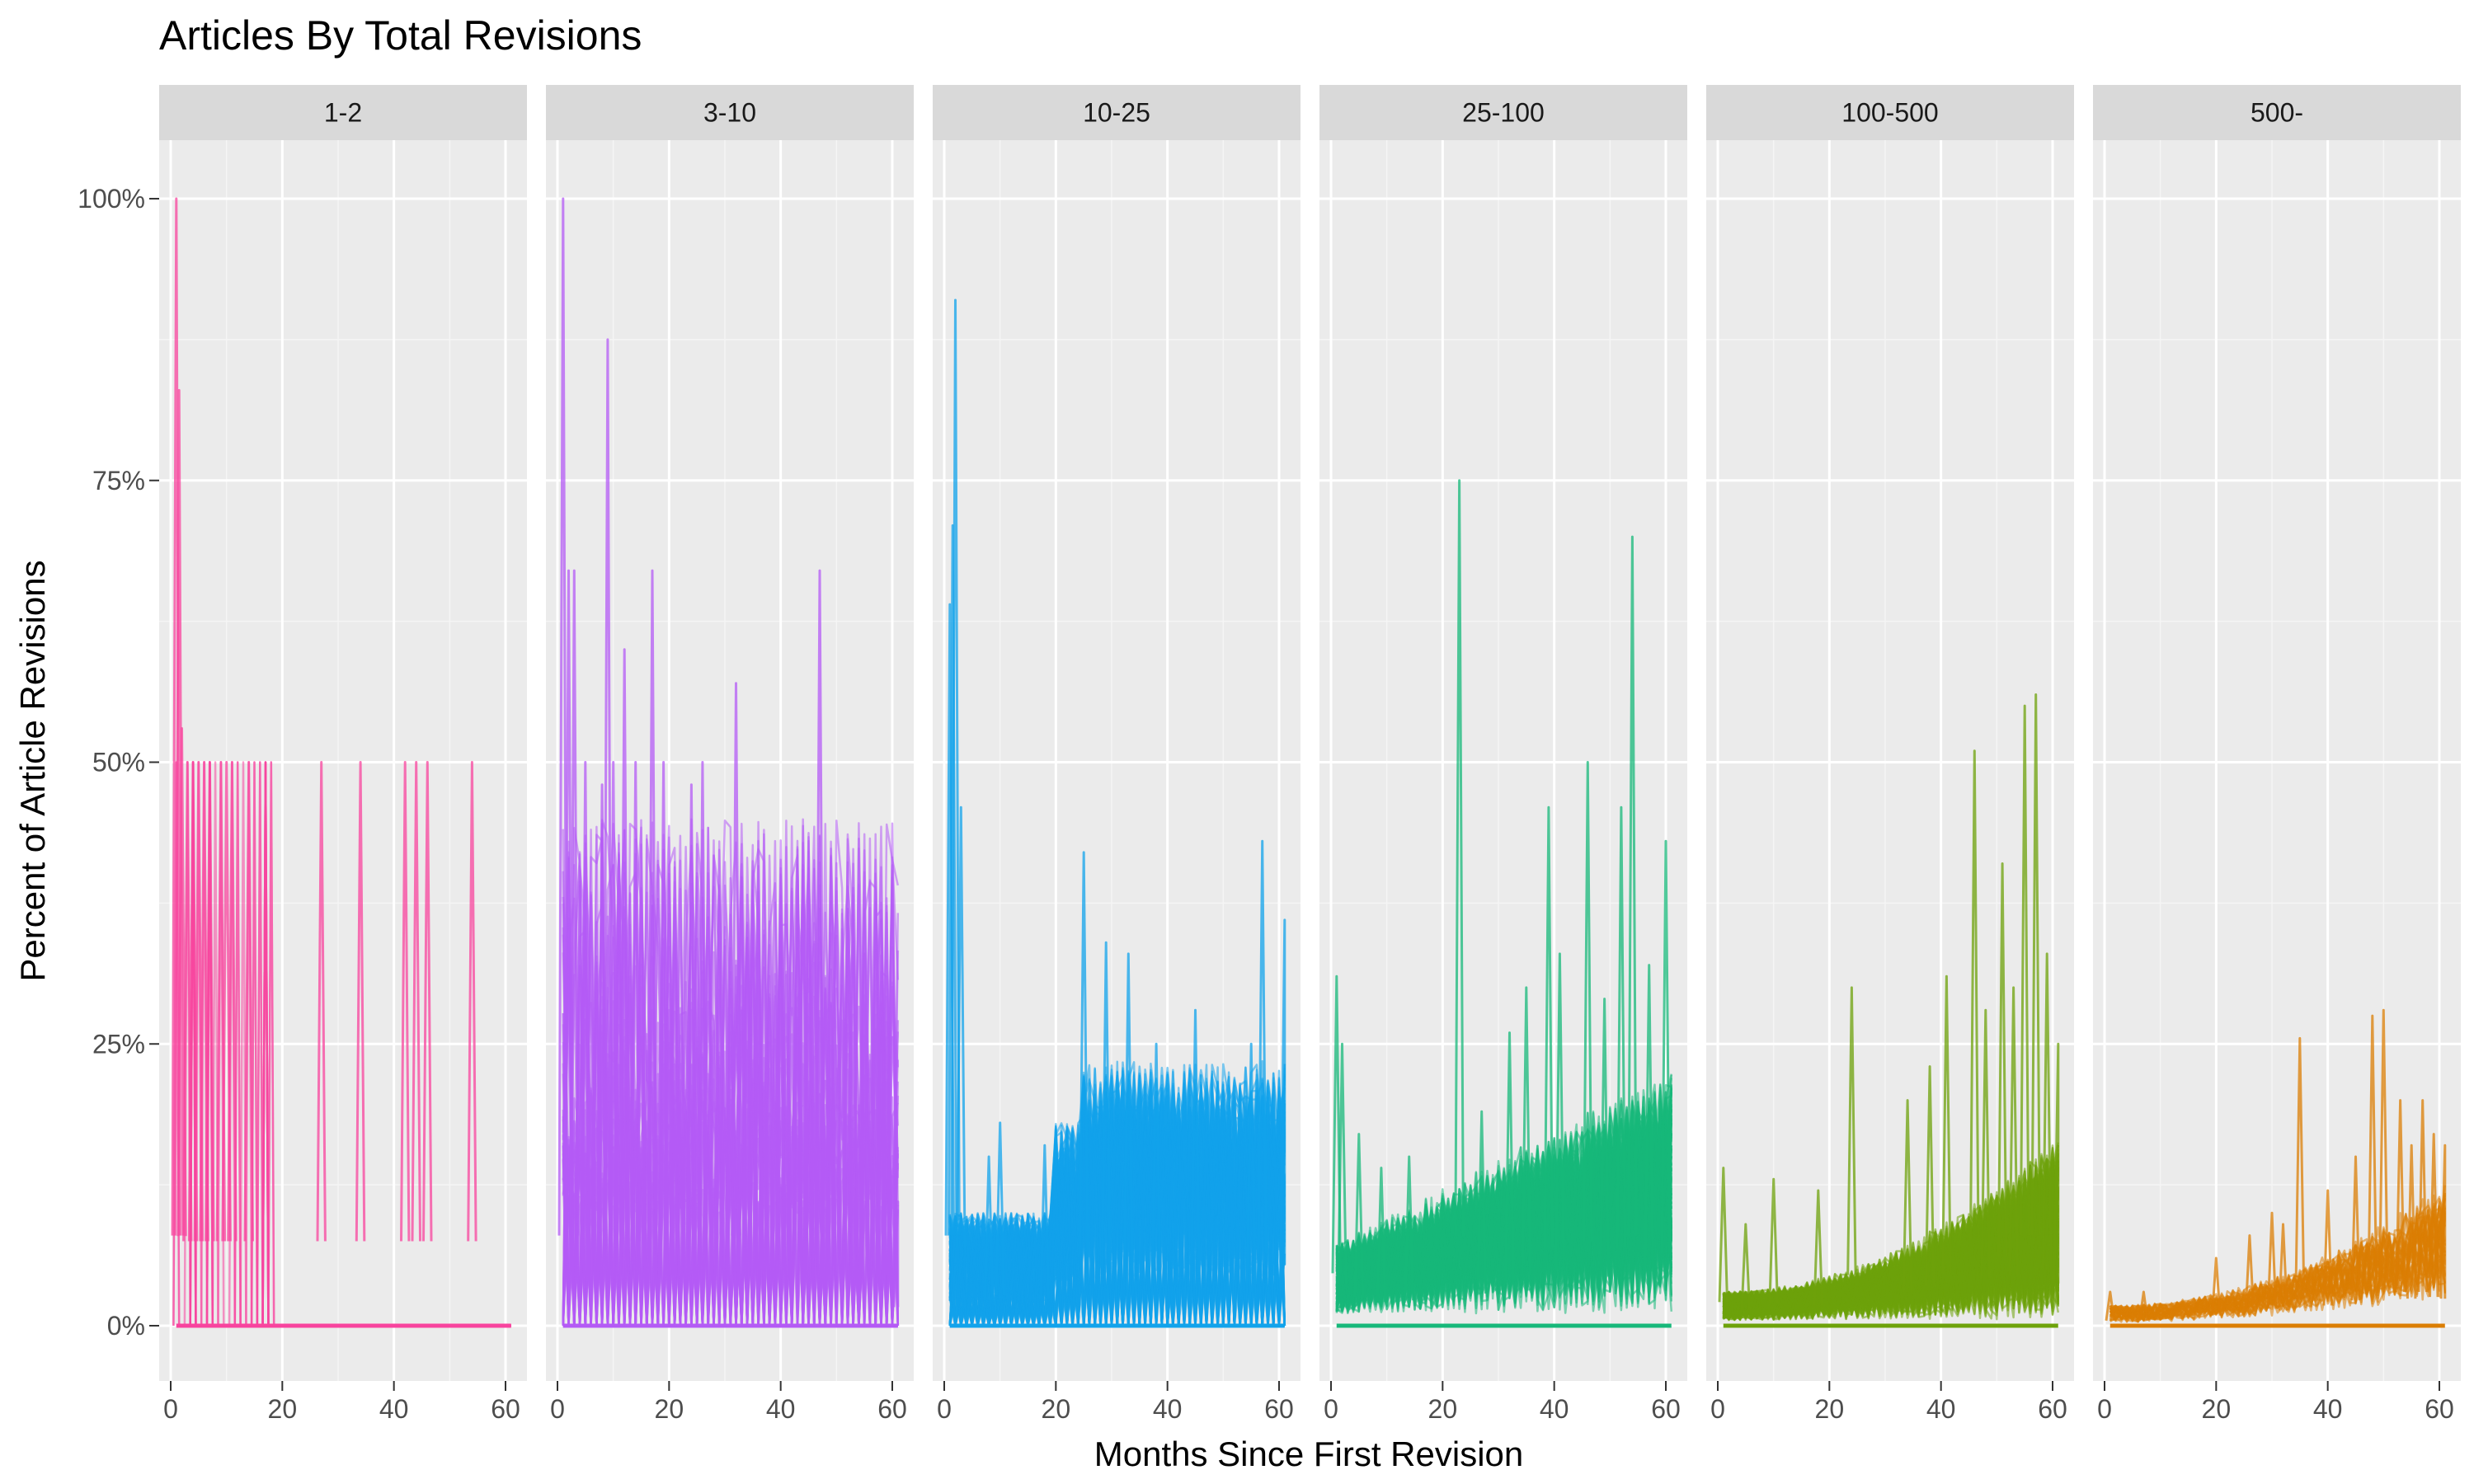 The image size is (2474, 1484). I want to click on y-tick-label: 0%, so click(126, 1326).